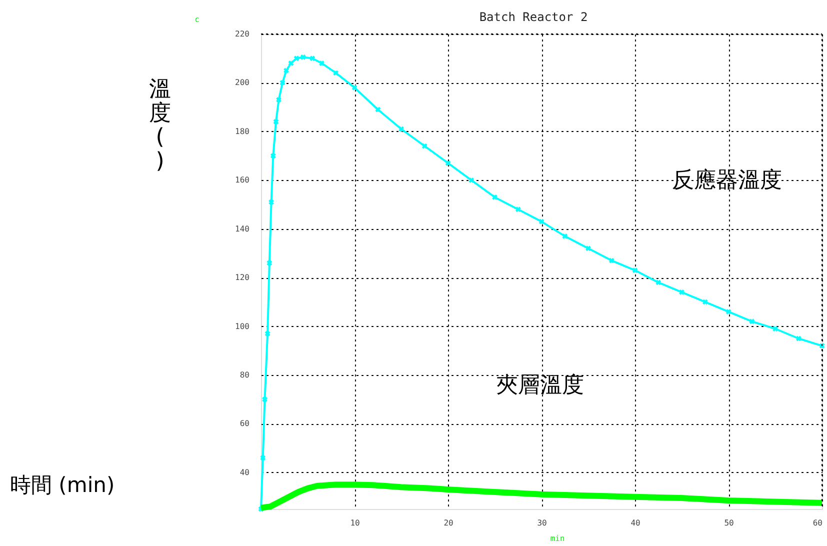  Describe the element at coordinates (245, 472) in the screenshot. I see `y-tick-label: 40` at that location.